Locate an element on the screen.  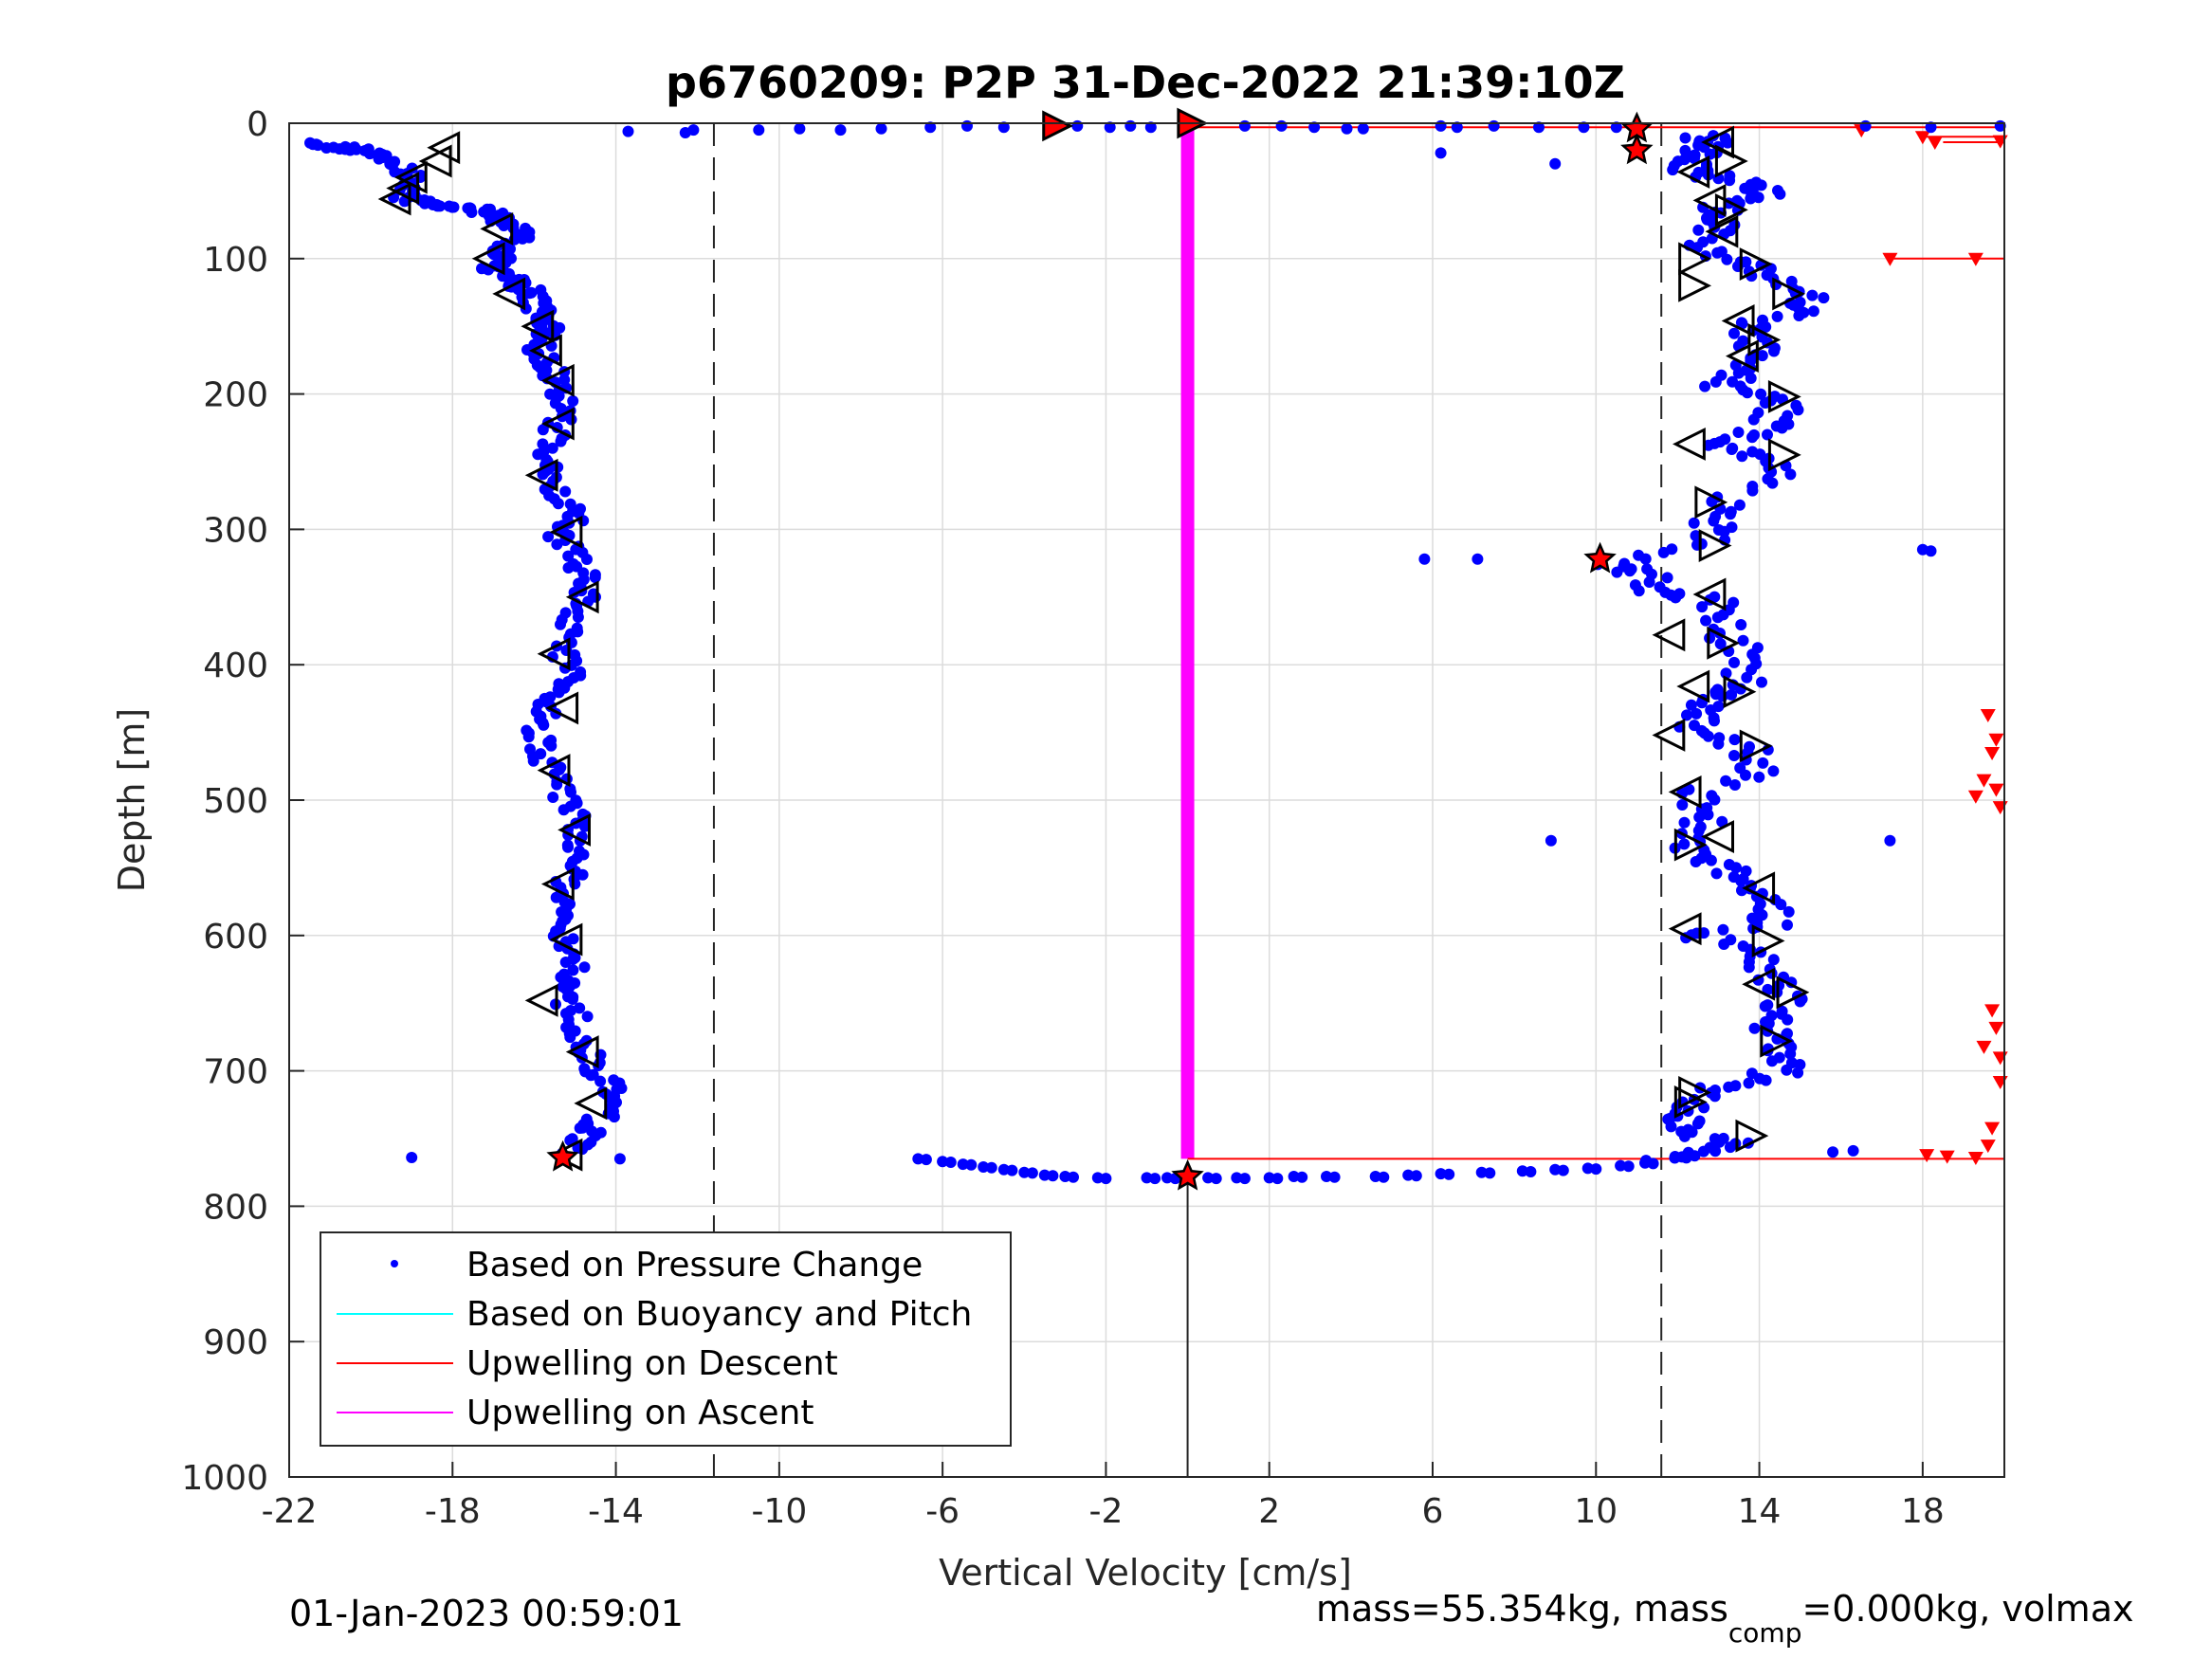
footer-mass: mass=55.354kg, masscomp=0.000kg, volmax is located at coordinates (1724, 1618).